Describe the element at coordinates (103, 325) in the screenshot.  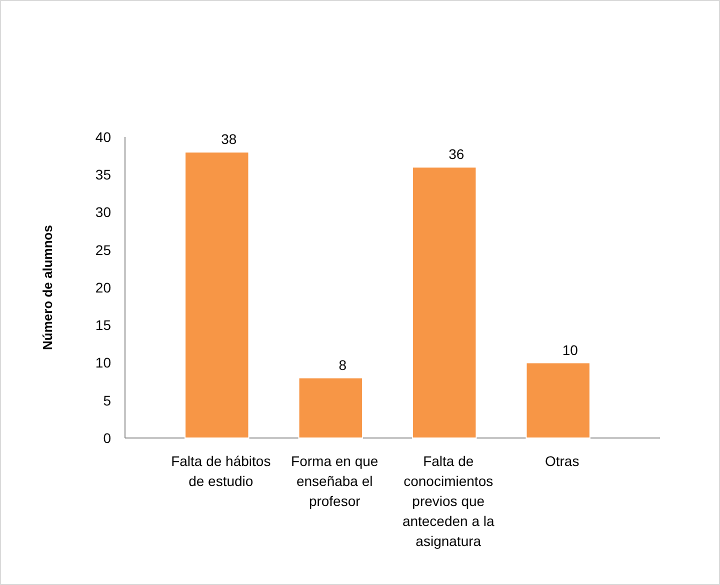
I see `y-tick-label: 15` at that location.